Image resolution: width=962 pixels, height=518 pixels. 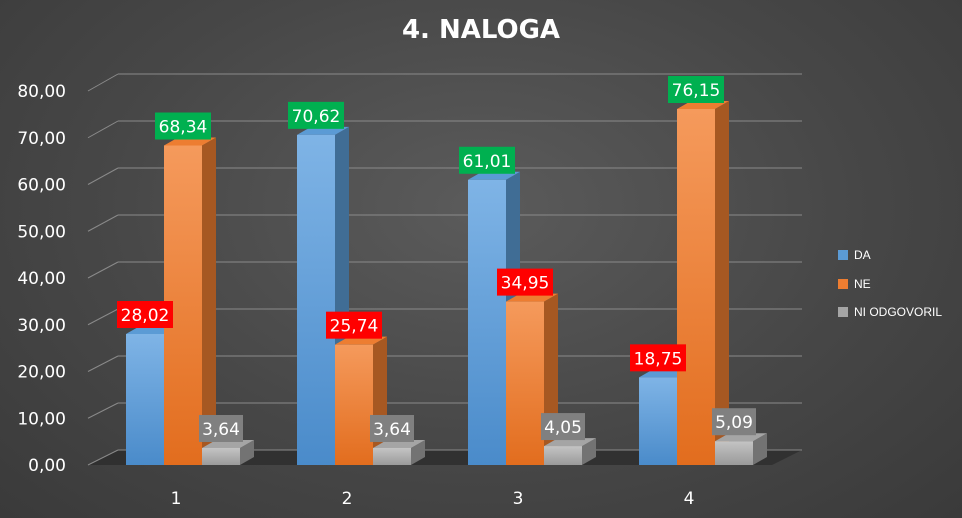 What do you see at coordinates (41, 373) in the screenshot?
I see `y-tick-label: 20,00` at bounding box center [41, 373].